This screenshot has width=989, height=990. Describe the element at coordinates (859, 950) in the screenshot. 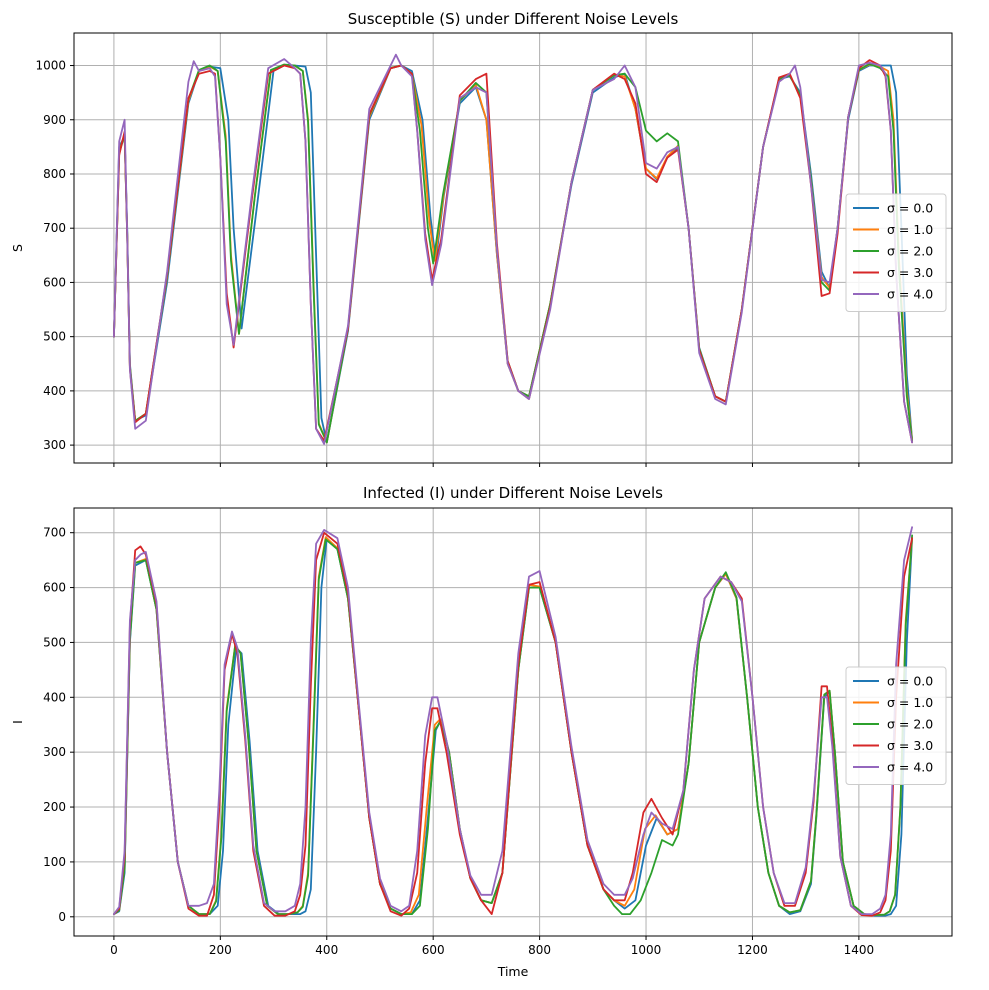

I see `x-tick-label: 1400` at that location.